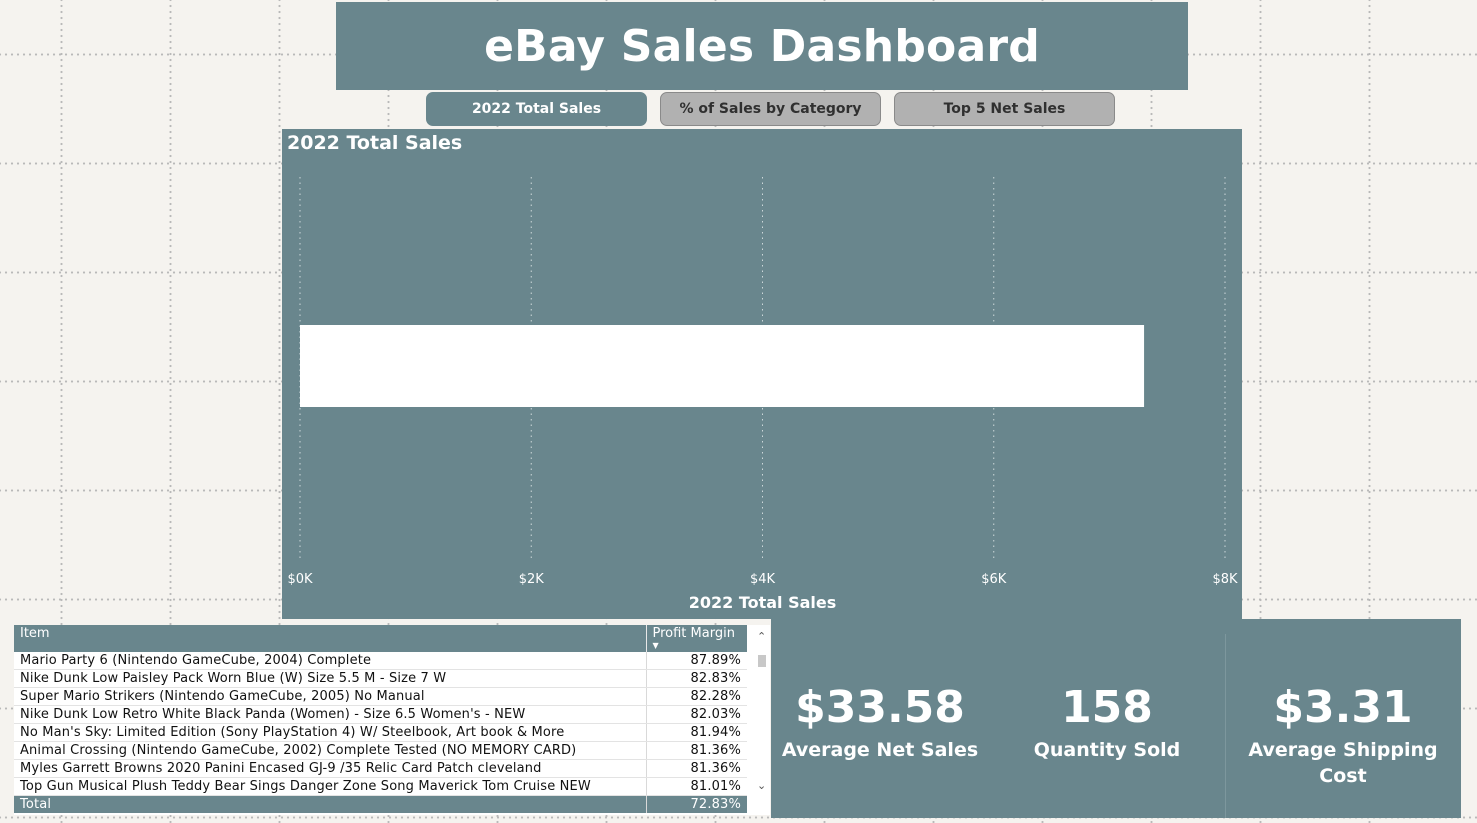  Describe the element at coordinates (1107, 750) in the screenshot. I see `kpi-label: Quantity Sold` at that location.